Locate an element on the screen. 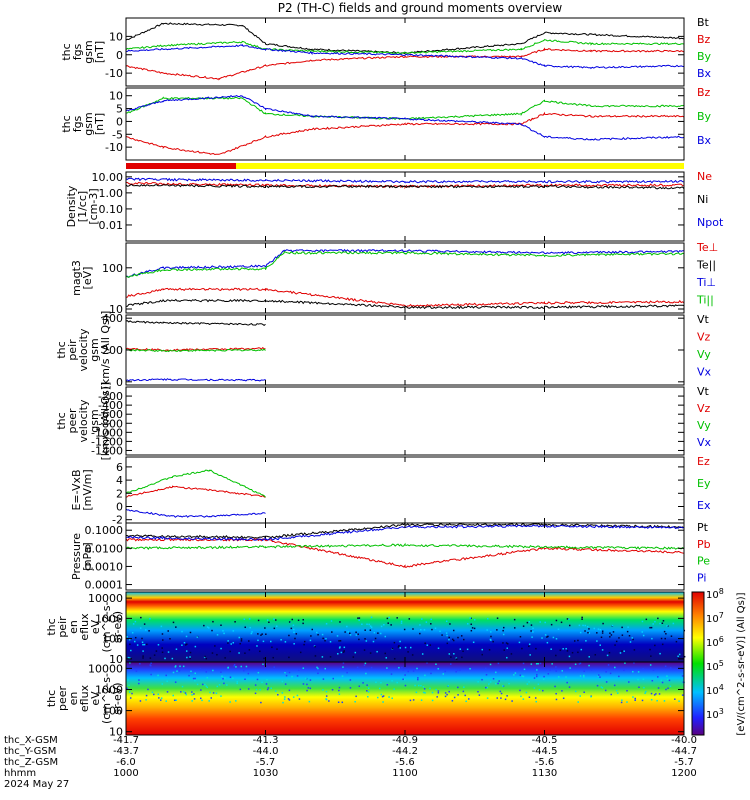 The height and width of the screenshot is (800, 750). colorbar-bar is located at coordinates (698, 663).